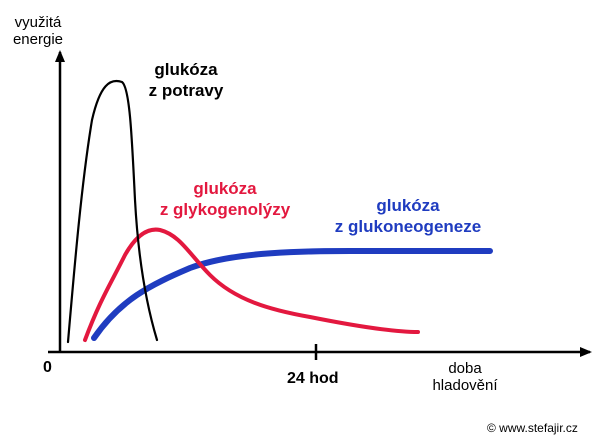  What do you see at coordinates (465, 368) in the screenshot?
I see `x-axis-title-line1: doba` at bounding box center [465, 368].